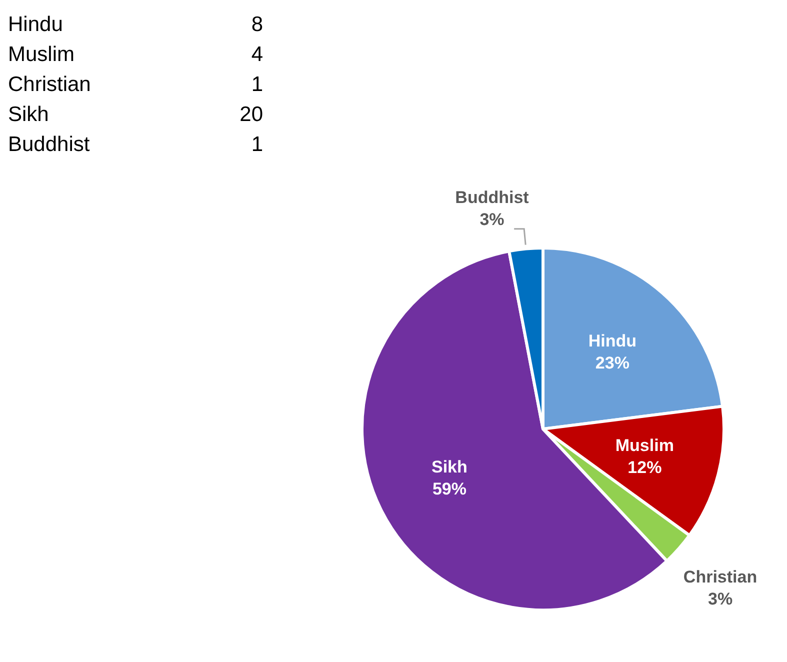  I want to click on category-label: Buddhist, so click(49, 145).